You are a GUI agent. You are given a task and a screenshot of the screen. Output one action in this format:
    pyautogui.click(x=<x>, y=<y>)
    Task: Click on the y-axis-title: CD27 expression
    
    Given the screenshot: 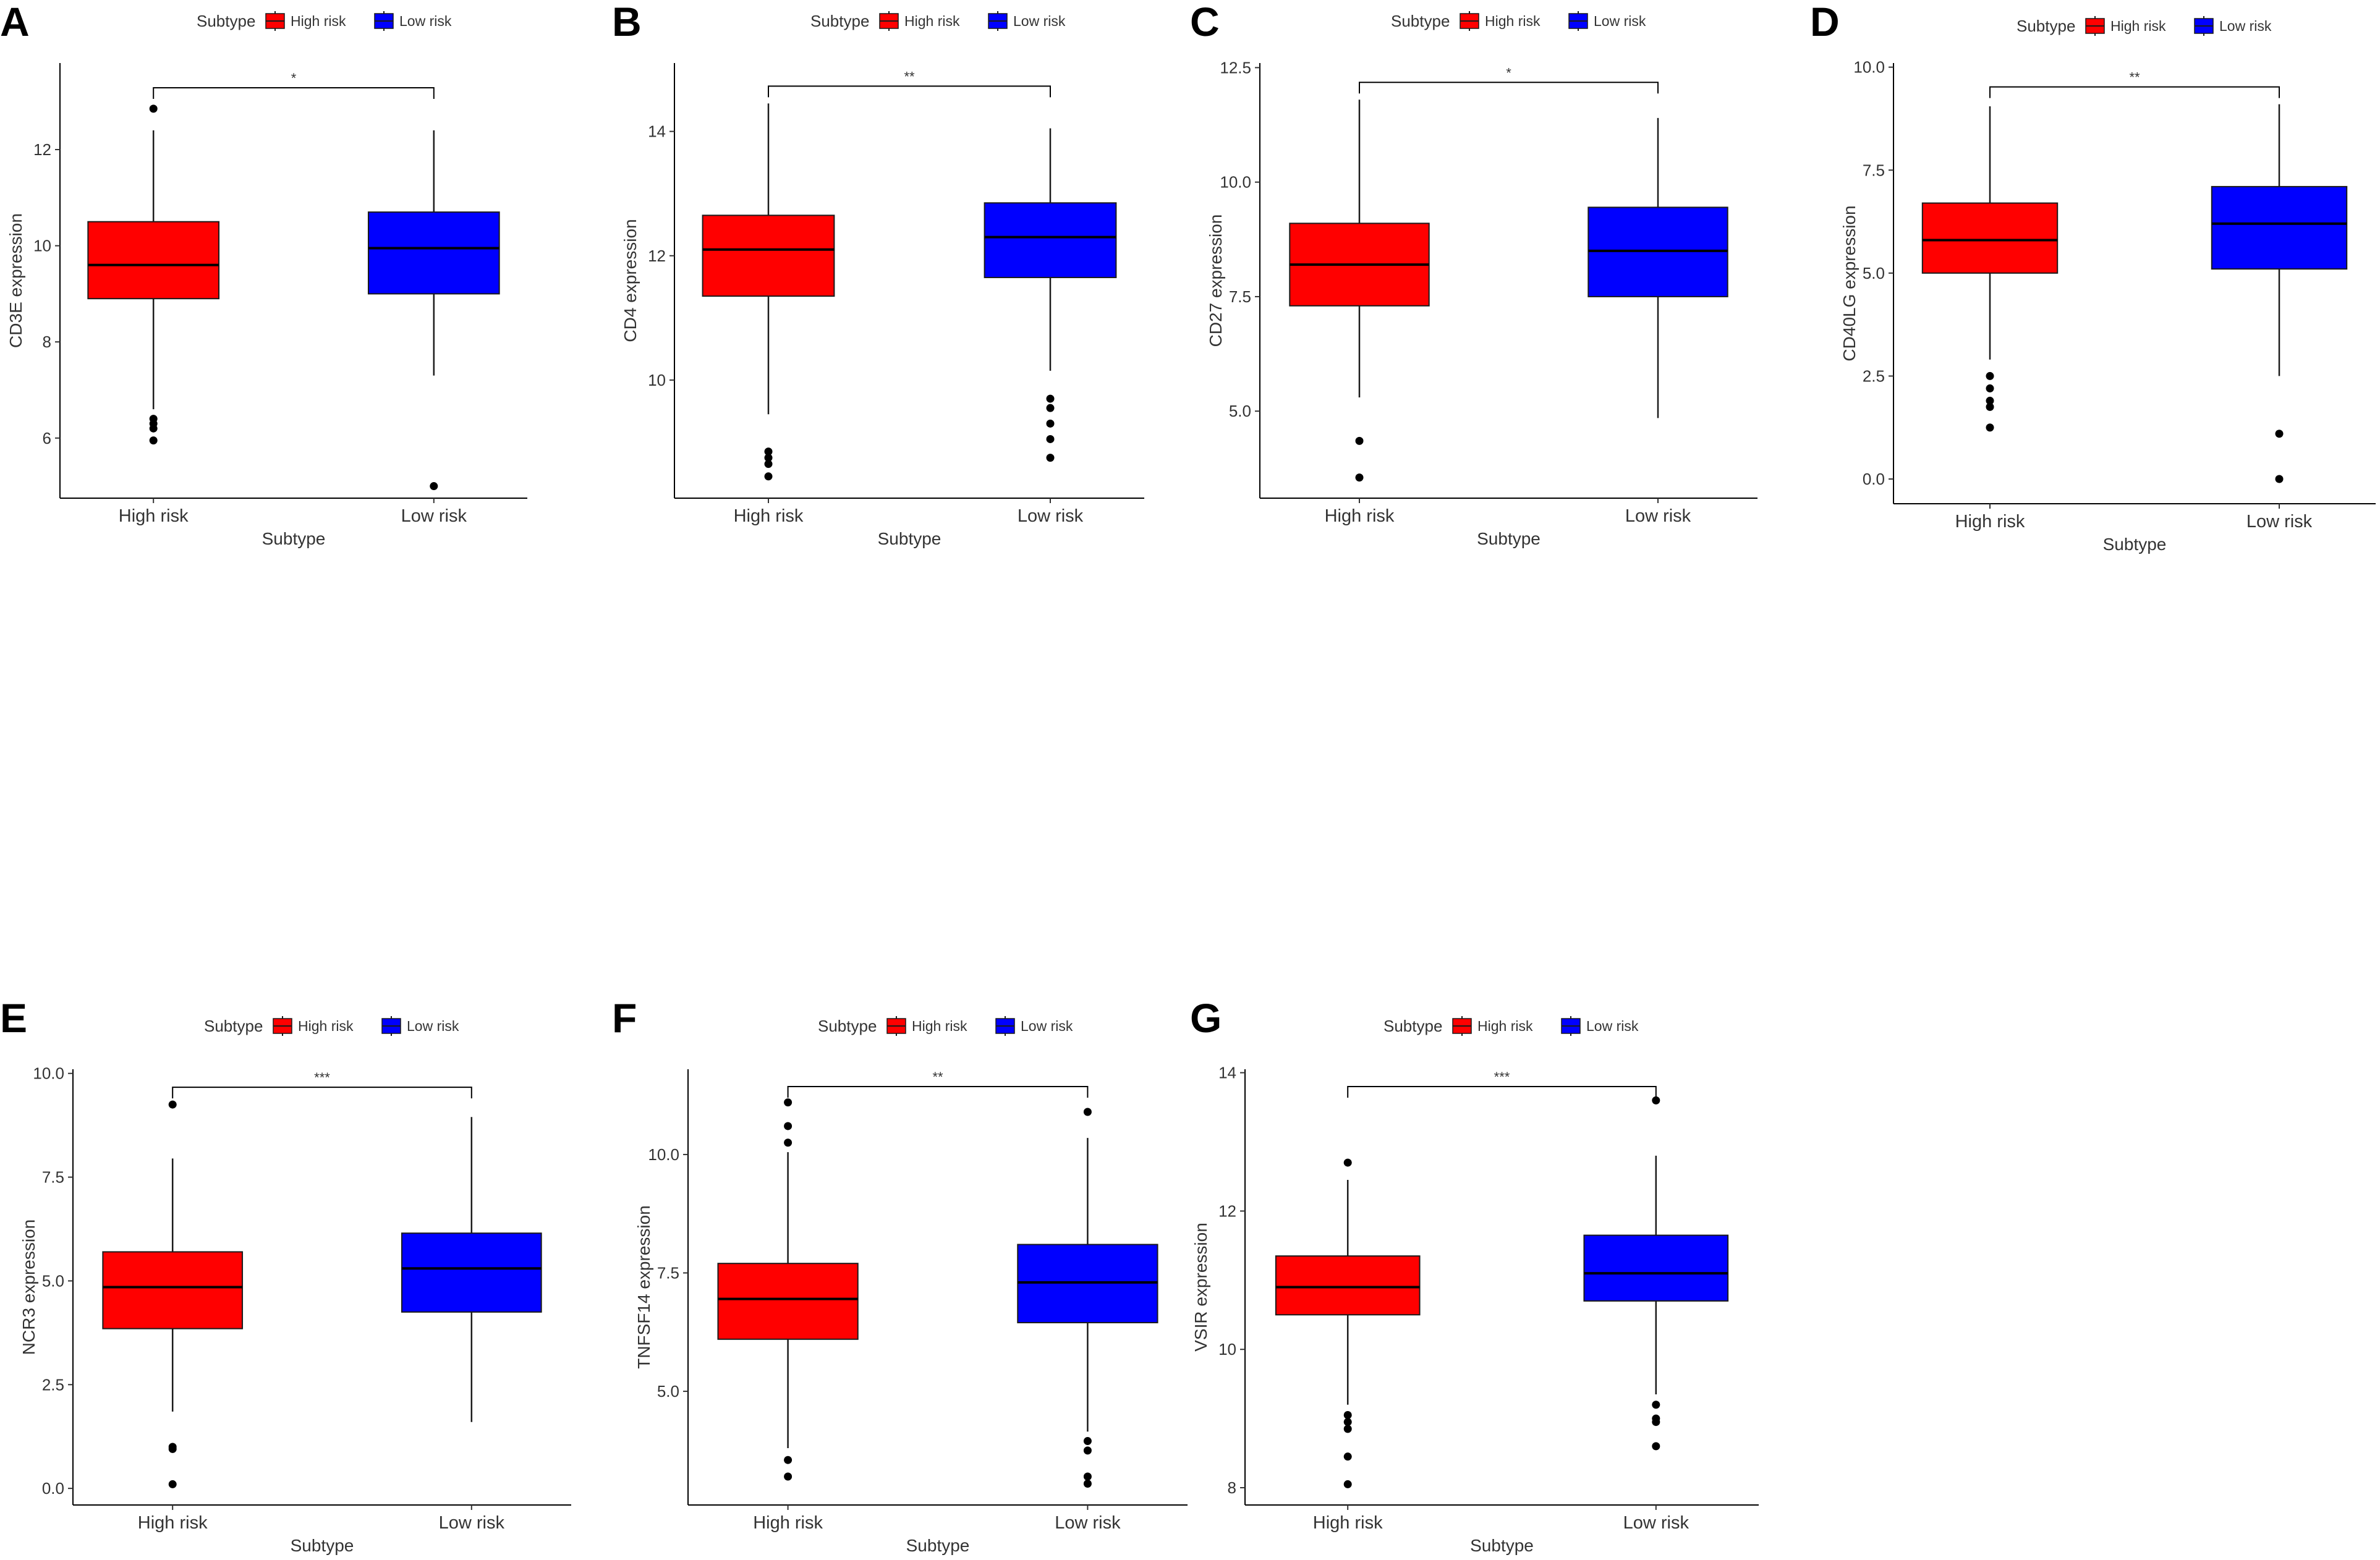 What is the action you would take?
    pyautogui.click(x=1215, y=280)
    